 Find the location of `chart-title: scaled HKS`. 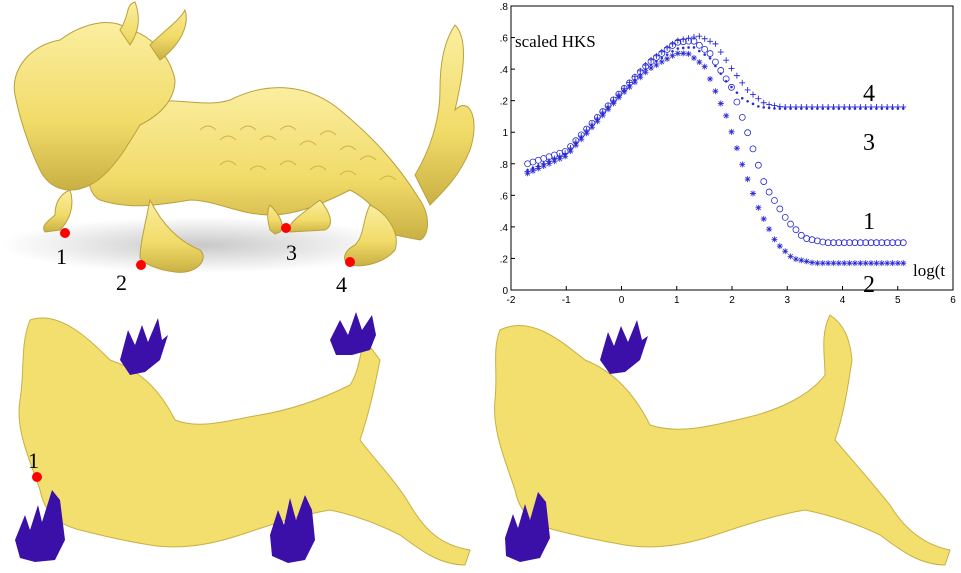

chart-title: scaled HKS is located at coordinates (555, 41).